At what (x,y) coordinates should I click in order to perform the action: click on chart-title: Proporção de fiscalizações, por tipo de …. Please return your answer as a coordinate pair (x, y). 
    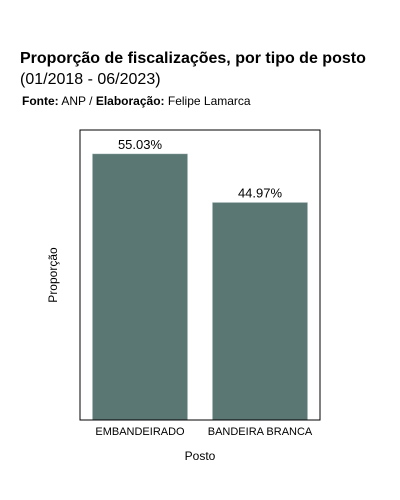
    Looking at the image, I should click on (193, 58).